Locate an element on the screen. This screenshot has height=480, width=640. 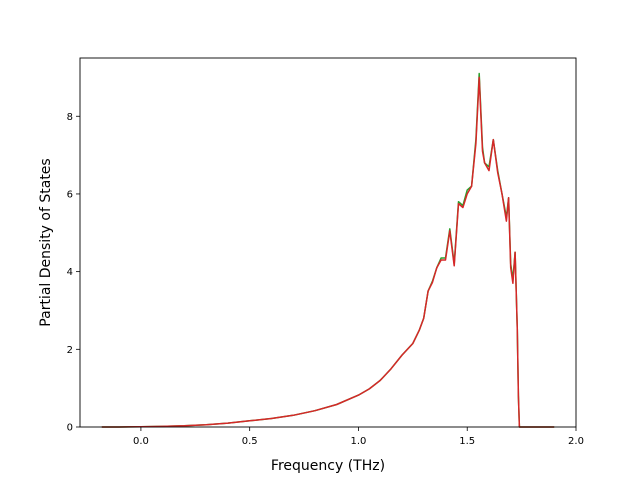
x-tick-label: 2.0 is located at coordinates (576, 441).